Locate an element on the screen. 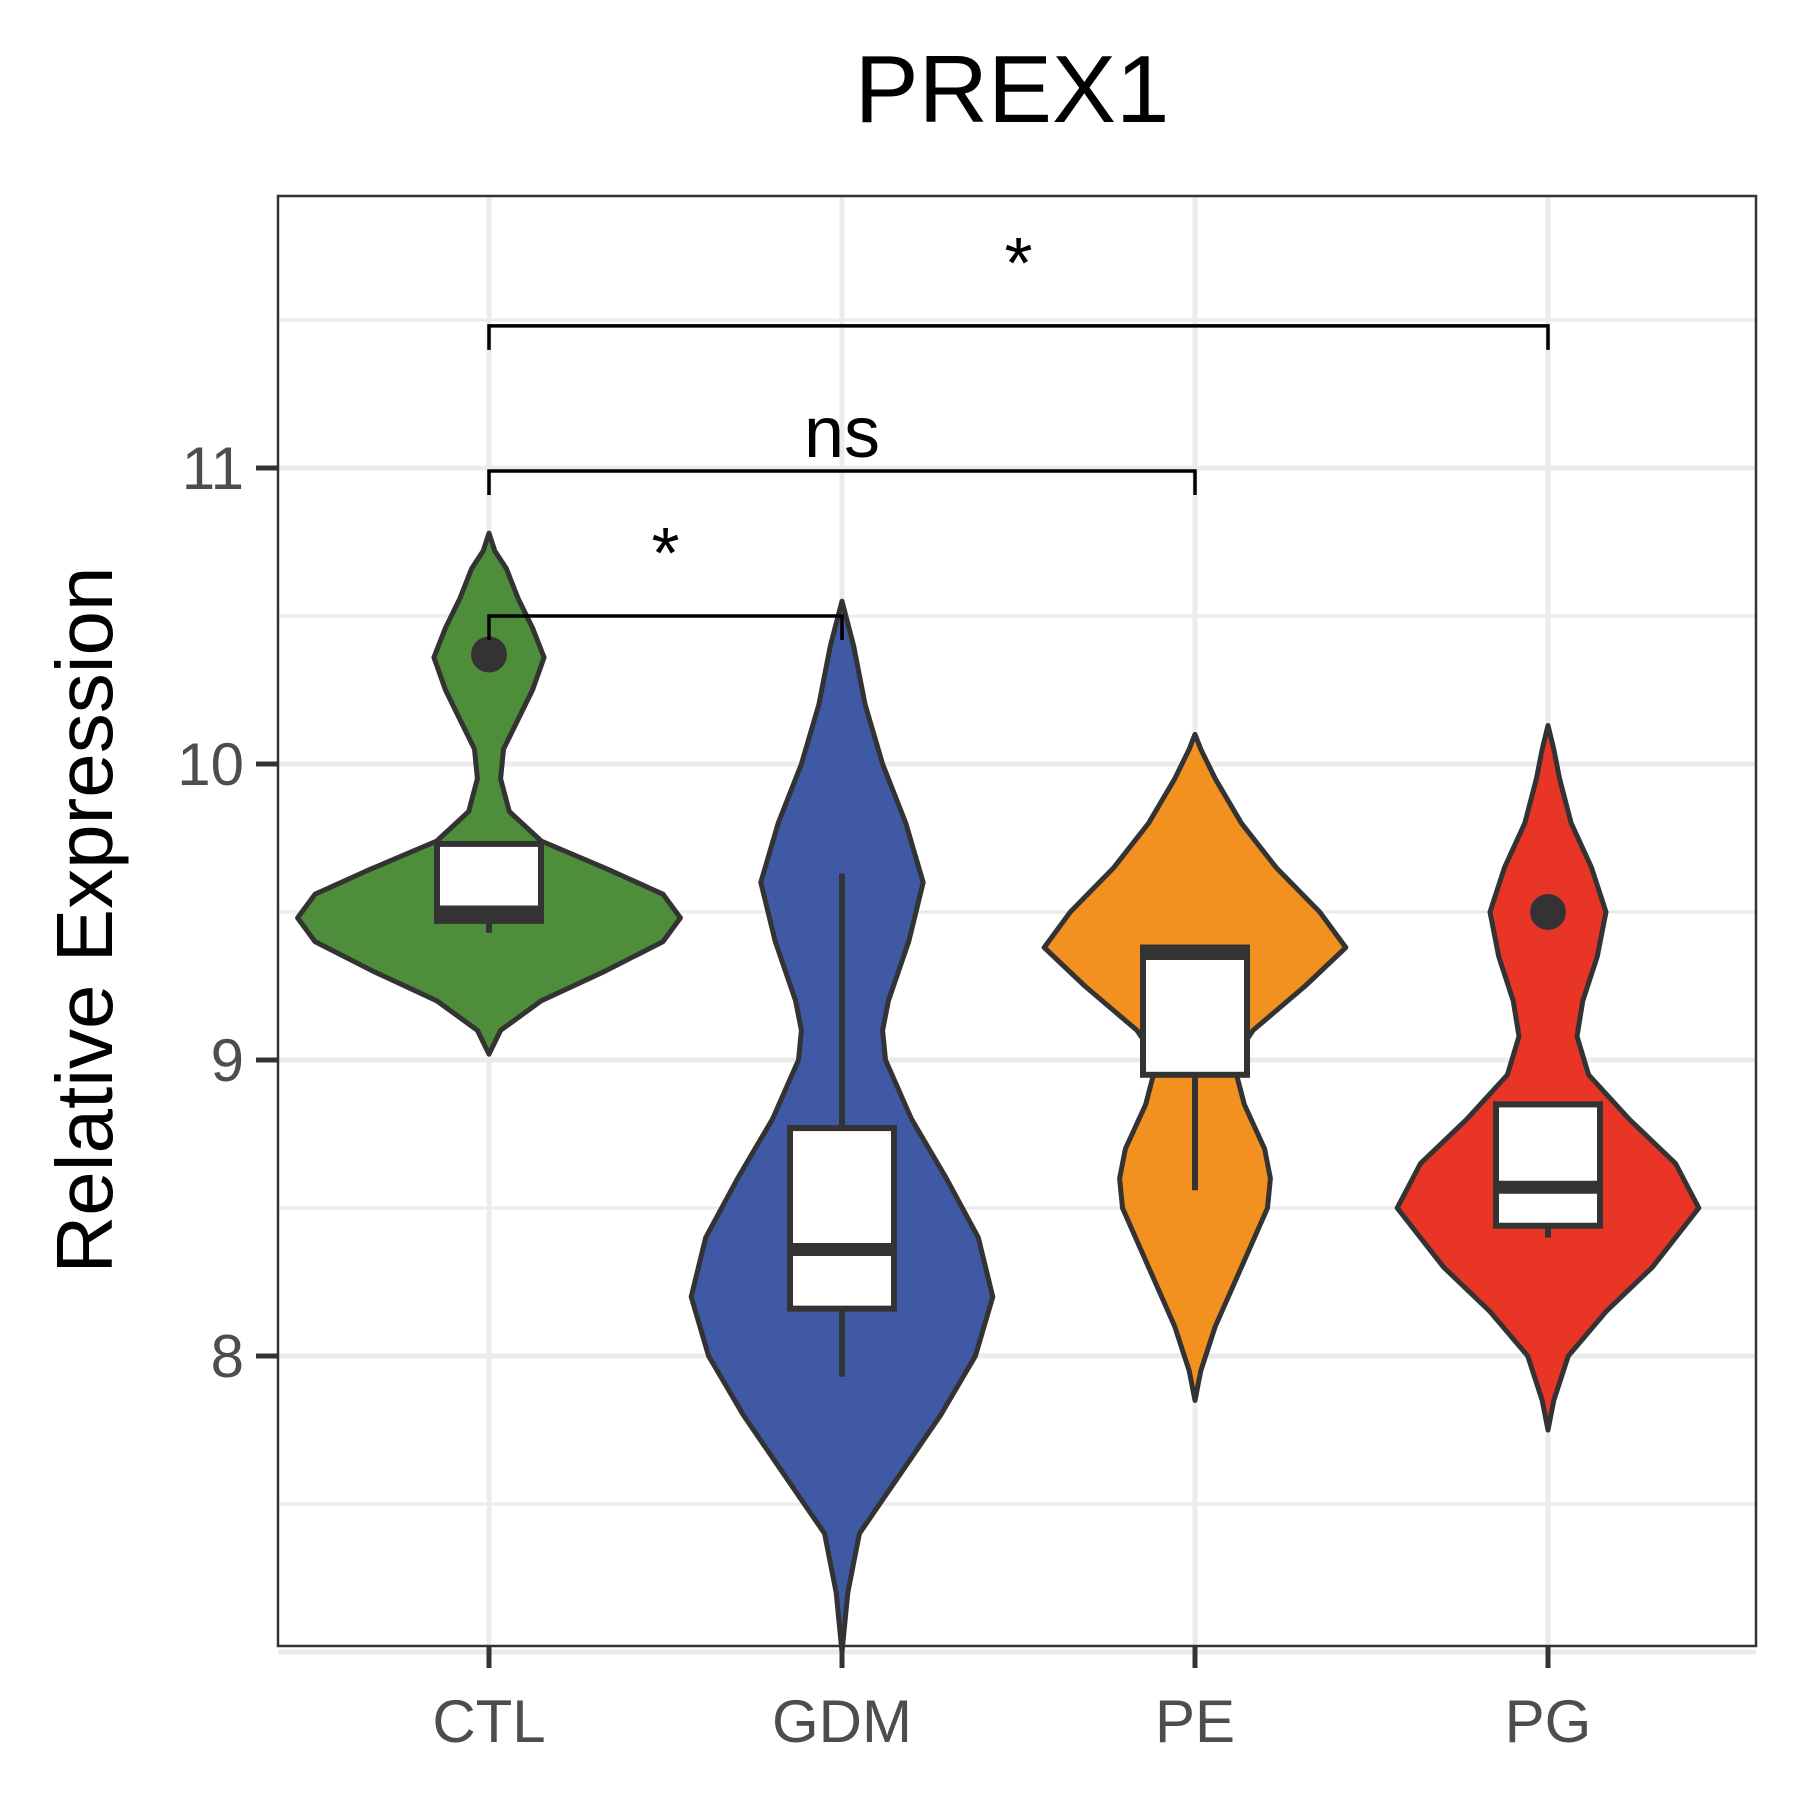  x-tick-label: PE is located at coordinates (1195, 1721).